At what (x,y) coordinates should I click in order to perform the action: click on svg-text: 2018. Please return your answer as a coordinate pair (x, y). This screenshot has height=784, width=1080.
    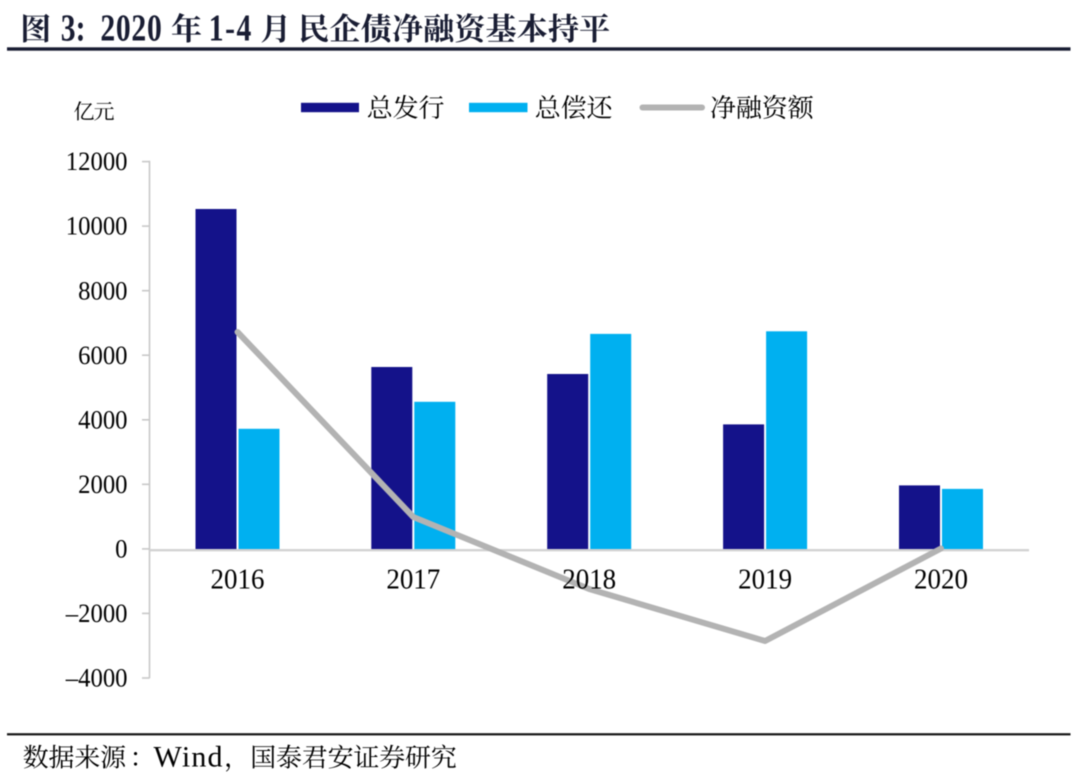
    Looking at the image, I should click on (589, 580).